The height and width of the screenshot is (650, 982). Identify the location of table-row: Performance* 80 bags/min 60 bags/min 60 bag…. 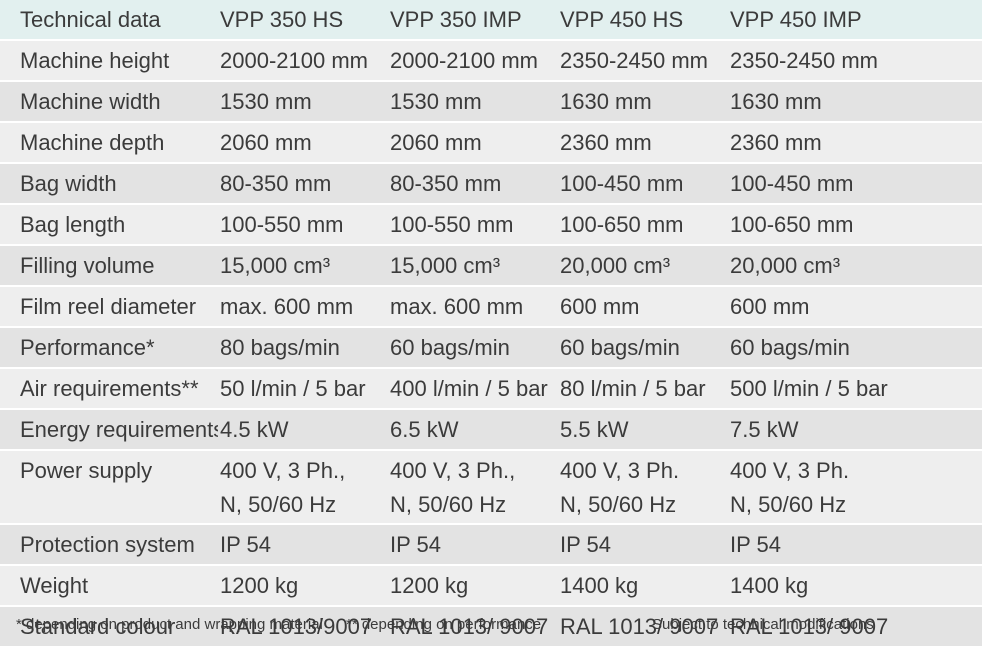
(491, 348).